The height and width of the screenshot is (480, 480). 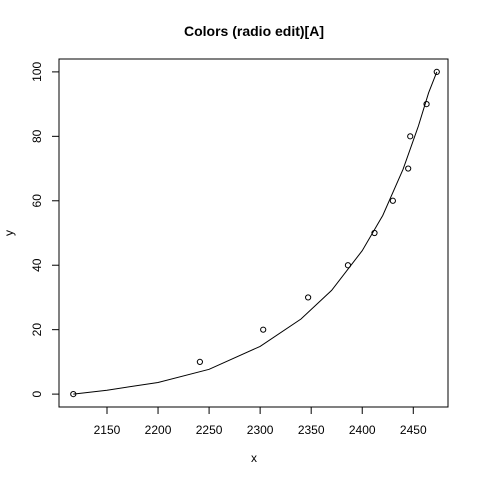 What do you see at coordinates (254, 458) in the screenshot?
I see `x-axis-label: x` at bounding box center [254, 458].